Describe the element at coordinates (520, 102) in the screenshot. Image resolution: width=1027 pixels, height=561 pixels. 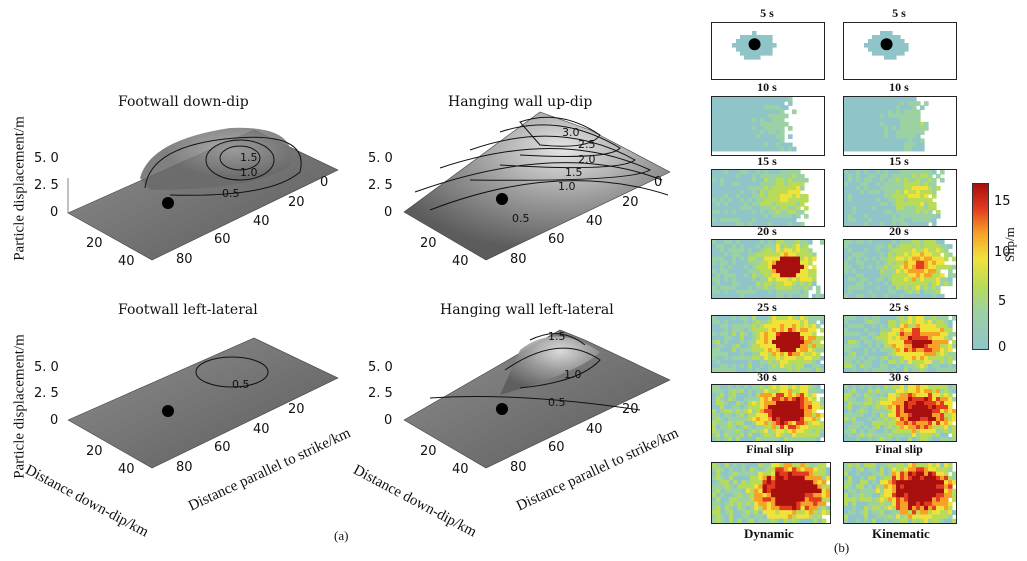
I see `plot-title-hanging-wall-up-dip: Hanging wall up-dip` at that location.